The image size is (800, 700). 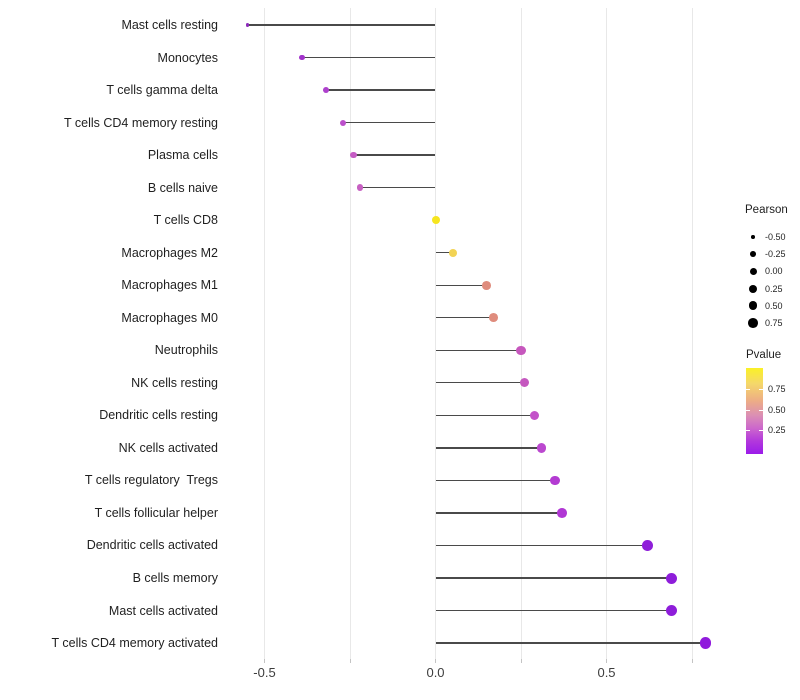 I want to click on pearson-legend-label: -0.25, so click(x=775, y=254).